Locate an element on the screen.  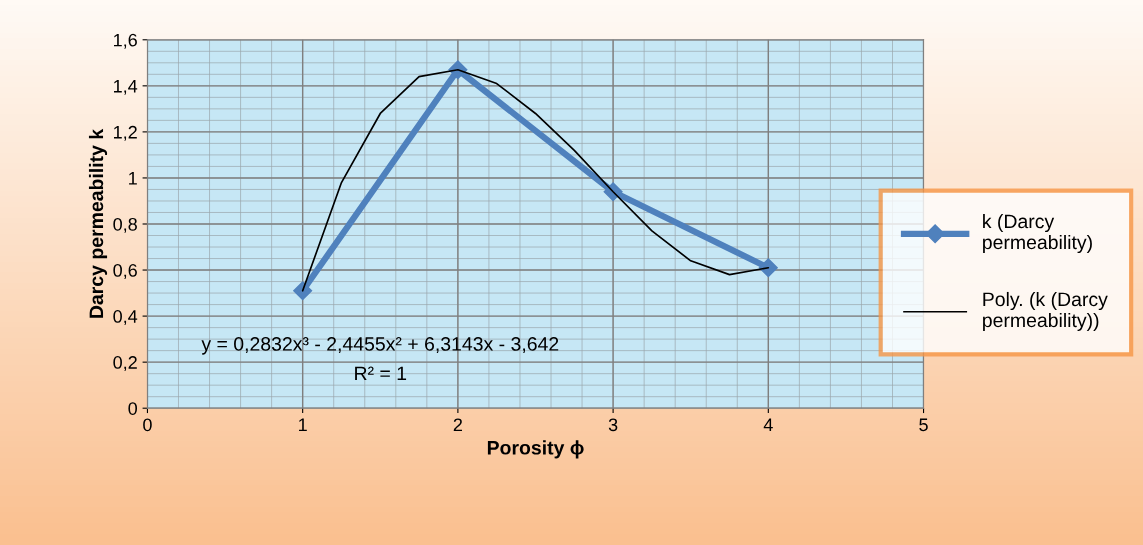
y-axis-title: Darcy permeability k is located at coordinates (98, 223).